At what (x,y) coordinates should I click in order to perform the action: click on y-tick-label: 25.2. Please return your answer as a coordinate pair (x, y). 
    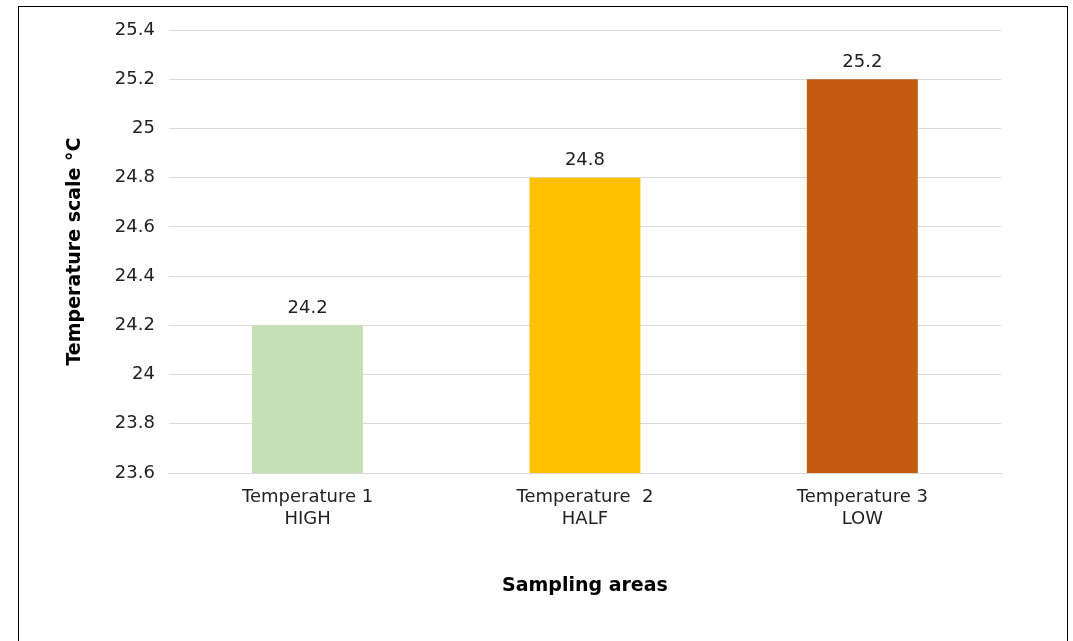
    Looking at the image, I should click on (134, 77).